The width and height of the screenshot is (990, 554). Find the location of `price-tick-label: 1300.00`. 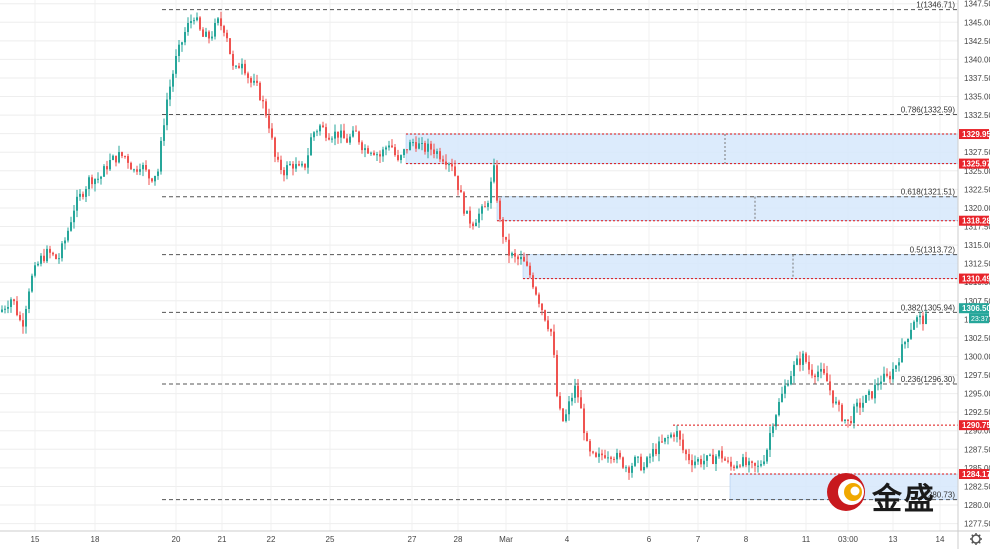

price-tick-label: 1300.00 is located at coordinates (977, 356).